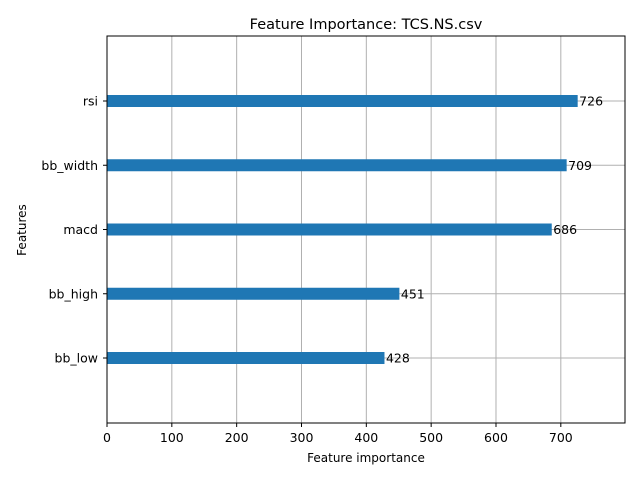 The width and height of the screenshot is (640, 484). What do you see at coordinates (76, 358) in the screenshot?
I see `y-tick-label: bb_low` at bounding box center [76, 358].